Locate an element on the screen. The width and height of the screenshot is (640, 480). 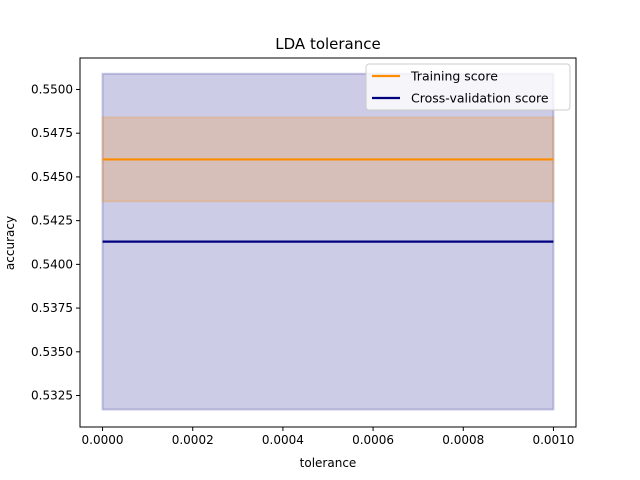
y-tick-label: 0.5450 is located at coordinates (52, 177).